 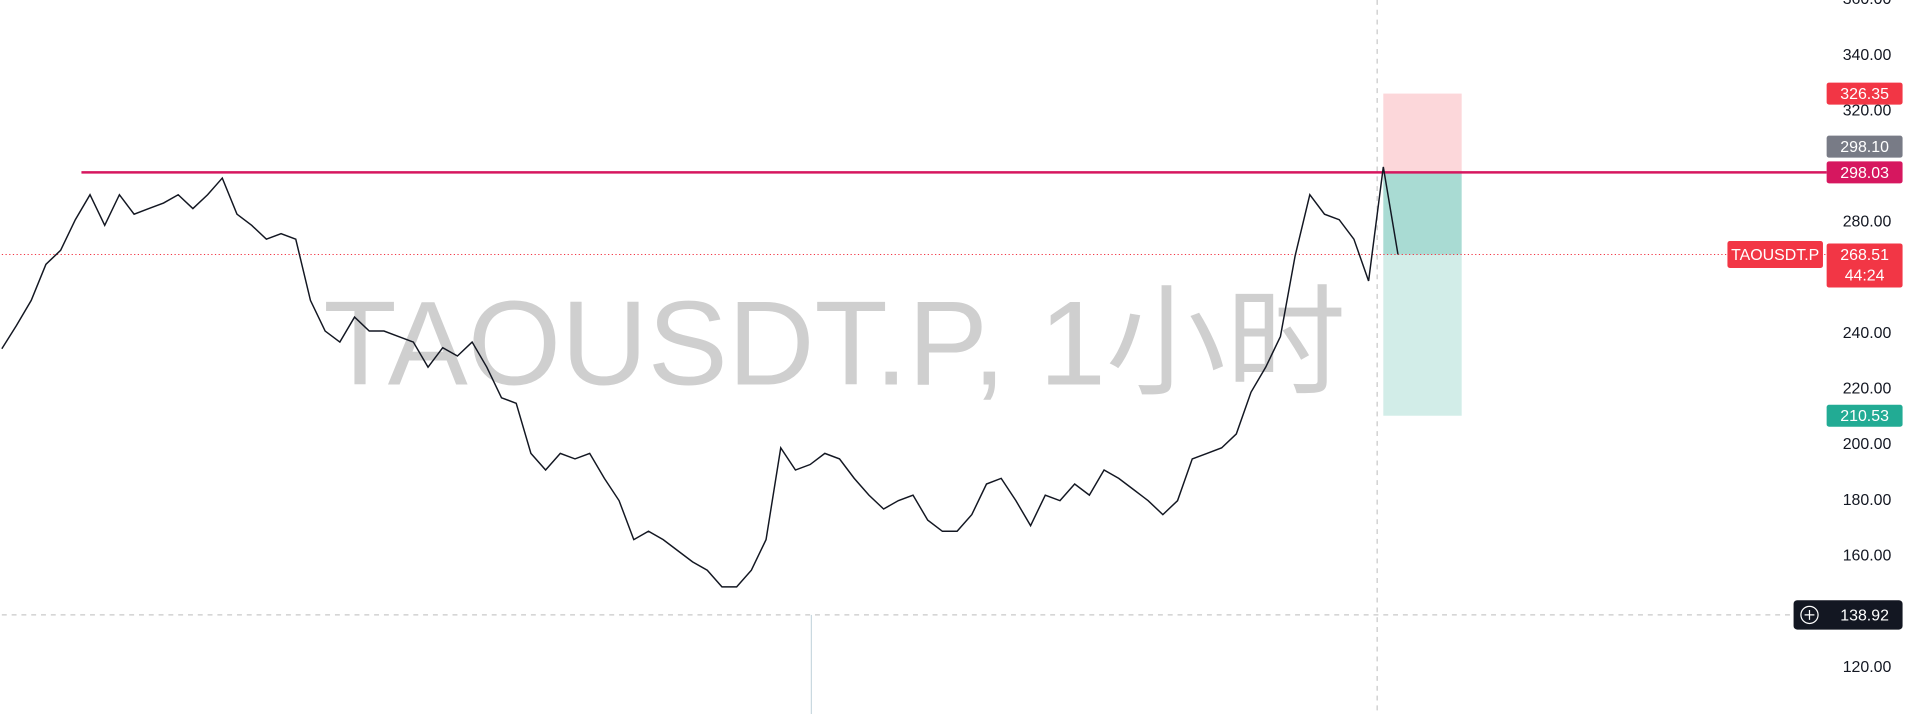 I want to click on last-price: 268.51, so click(x=1864, y=255).